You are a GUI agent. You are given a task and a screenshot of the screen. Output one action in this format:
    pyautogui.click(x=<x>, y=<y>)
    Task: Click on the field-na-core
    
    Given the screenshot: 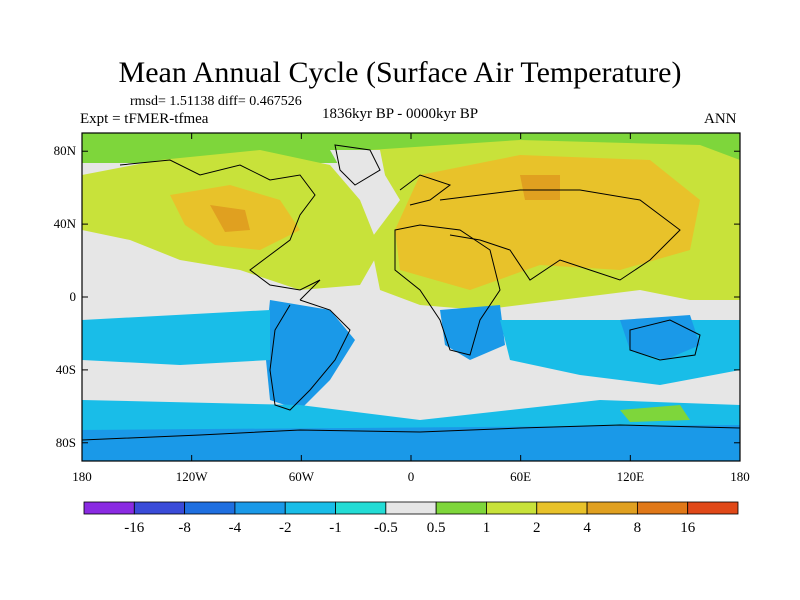 What is the action you would take?
    pyautogui.click(x=230, y=218)
    